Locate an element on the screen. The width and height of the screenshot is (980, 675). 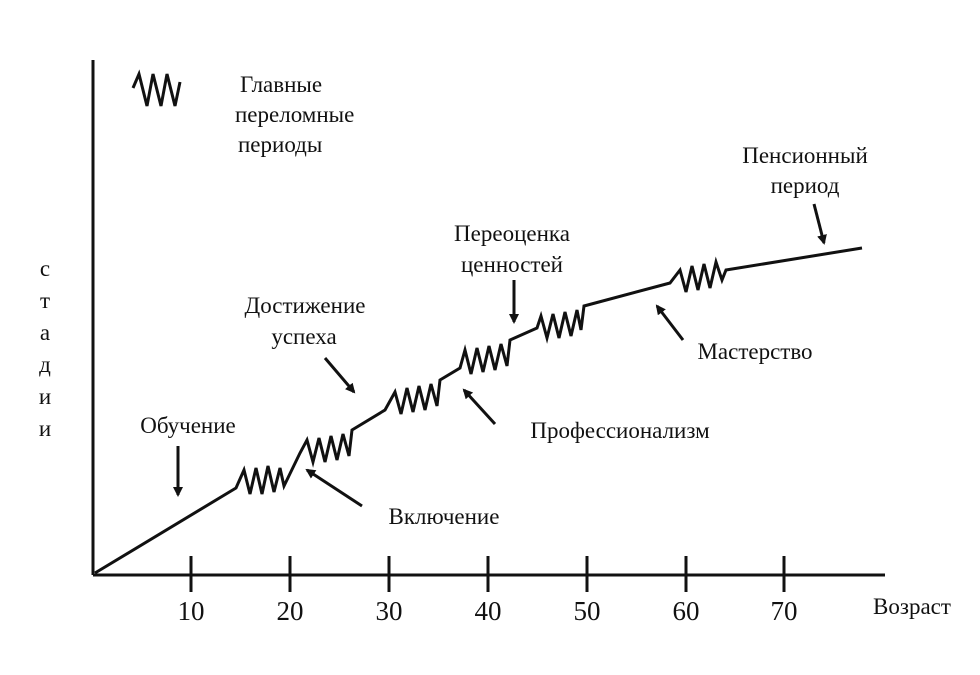
arrow-professionalism is located at coordinates (479, 407).